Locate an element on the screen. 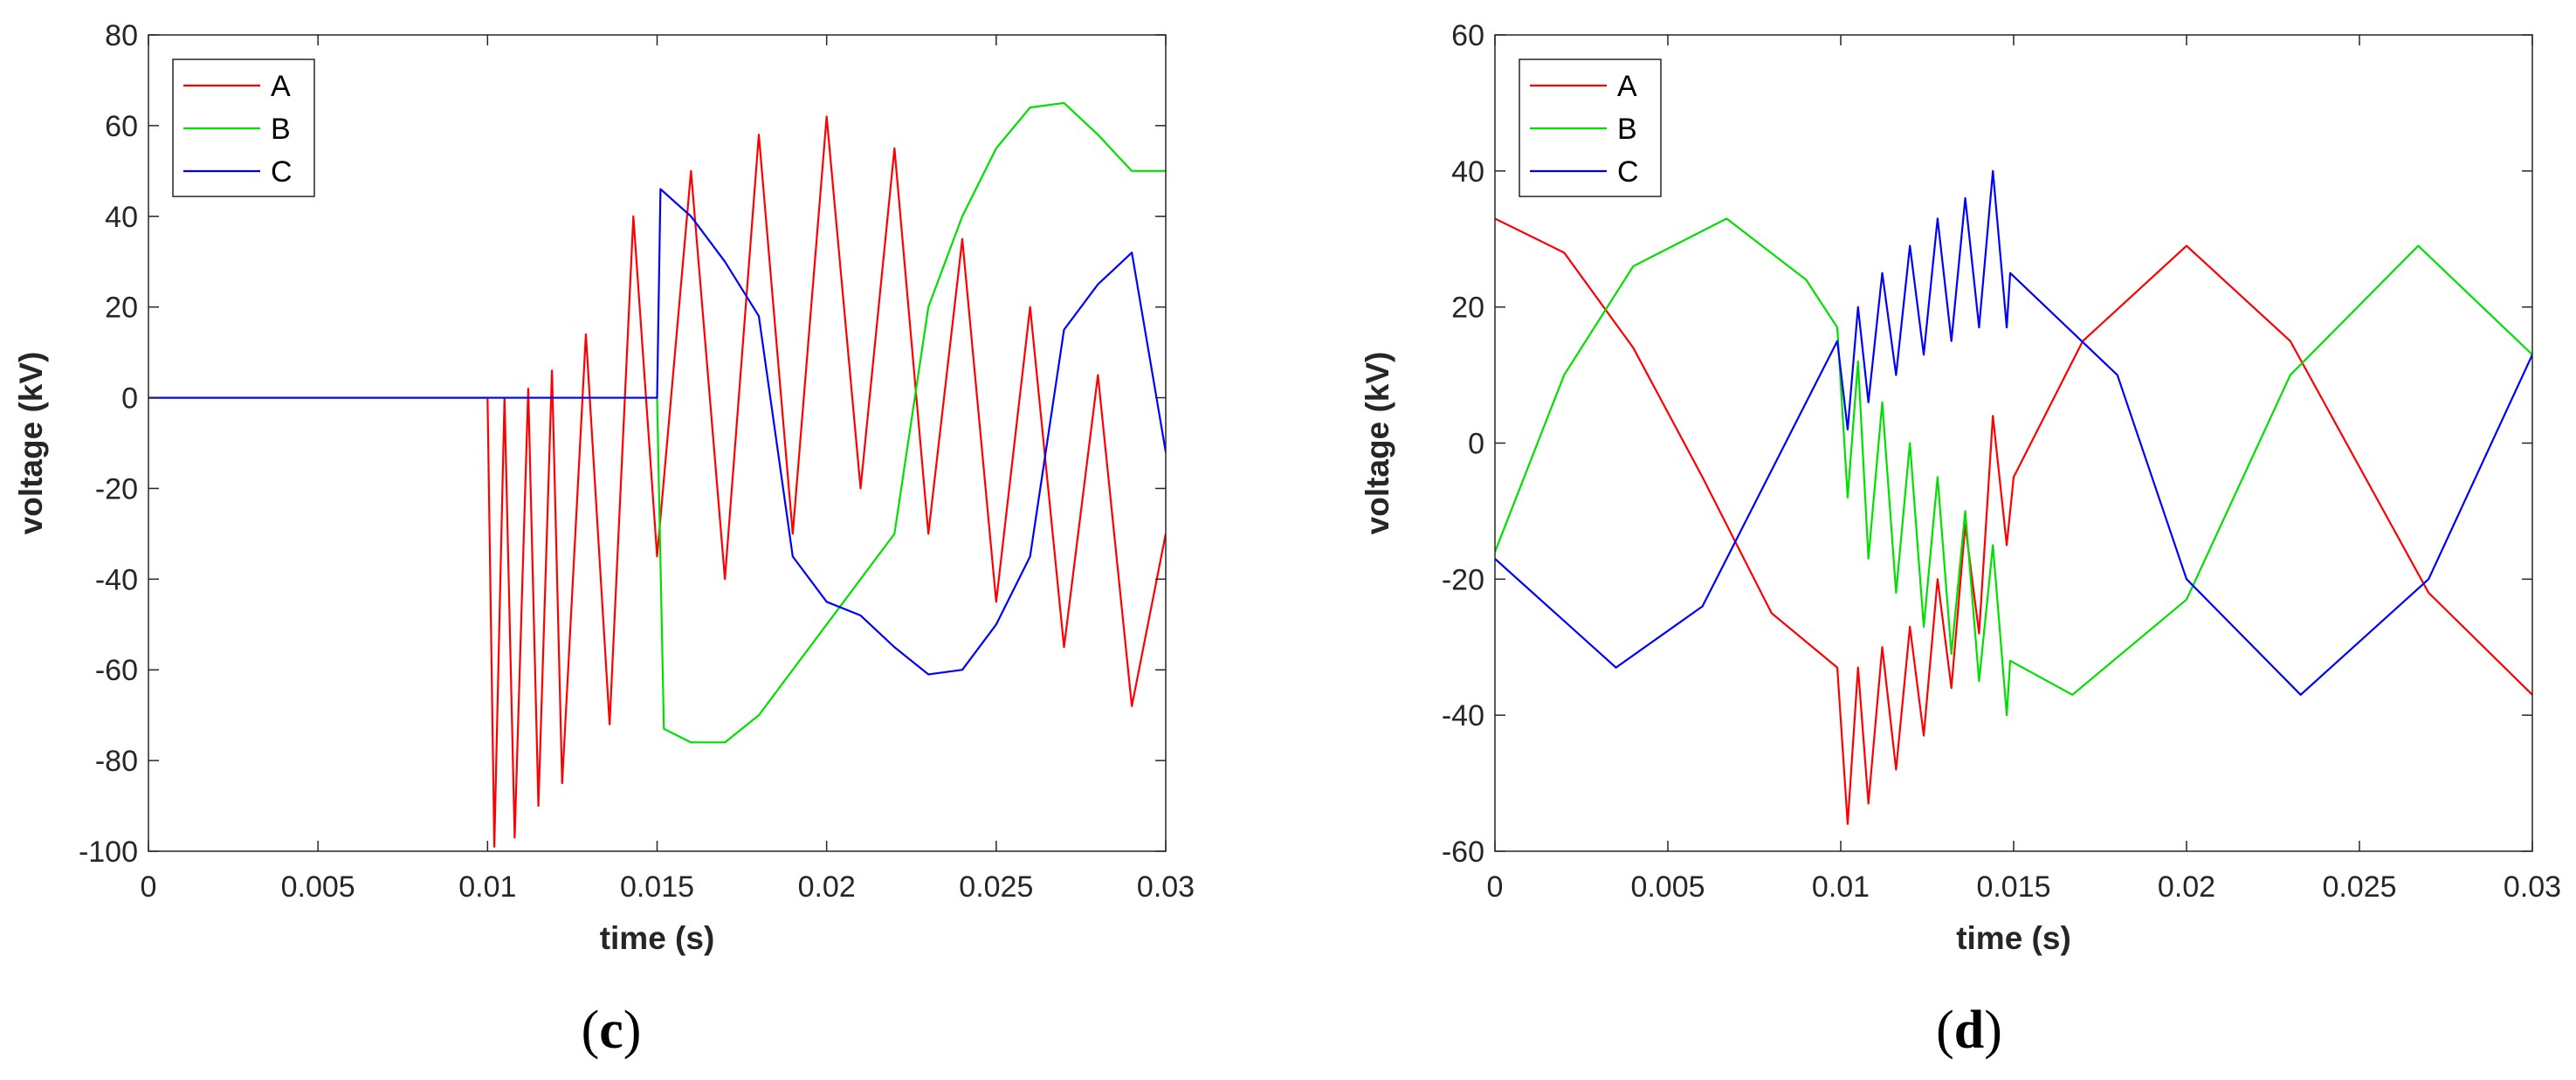 This screenshot has height=1080, width=2576. panel-label: (d) is located at coordinates (1969, 1030).